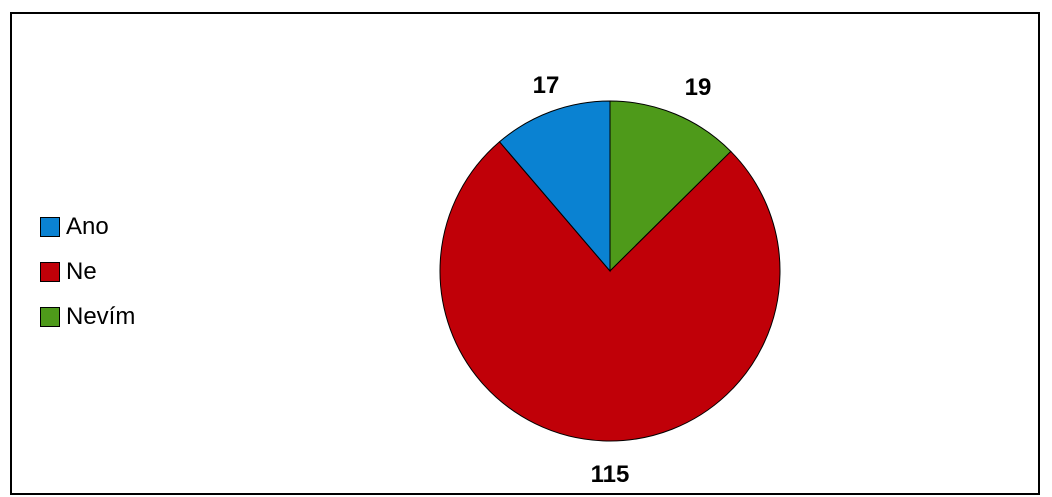  Describe the element at coordinates (50, 226) in the screenshot. I see `legend-swatch-ano` at that location.